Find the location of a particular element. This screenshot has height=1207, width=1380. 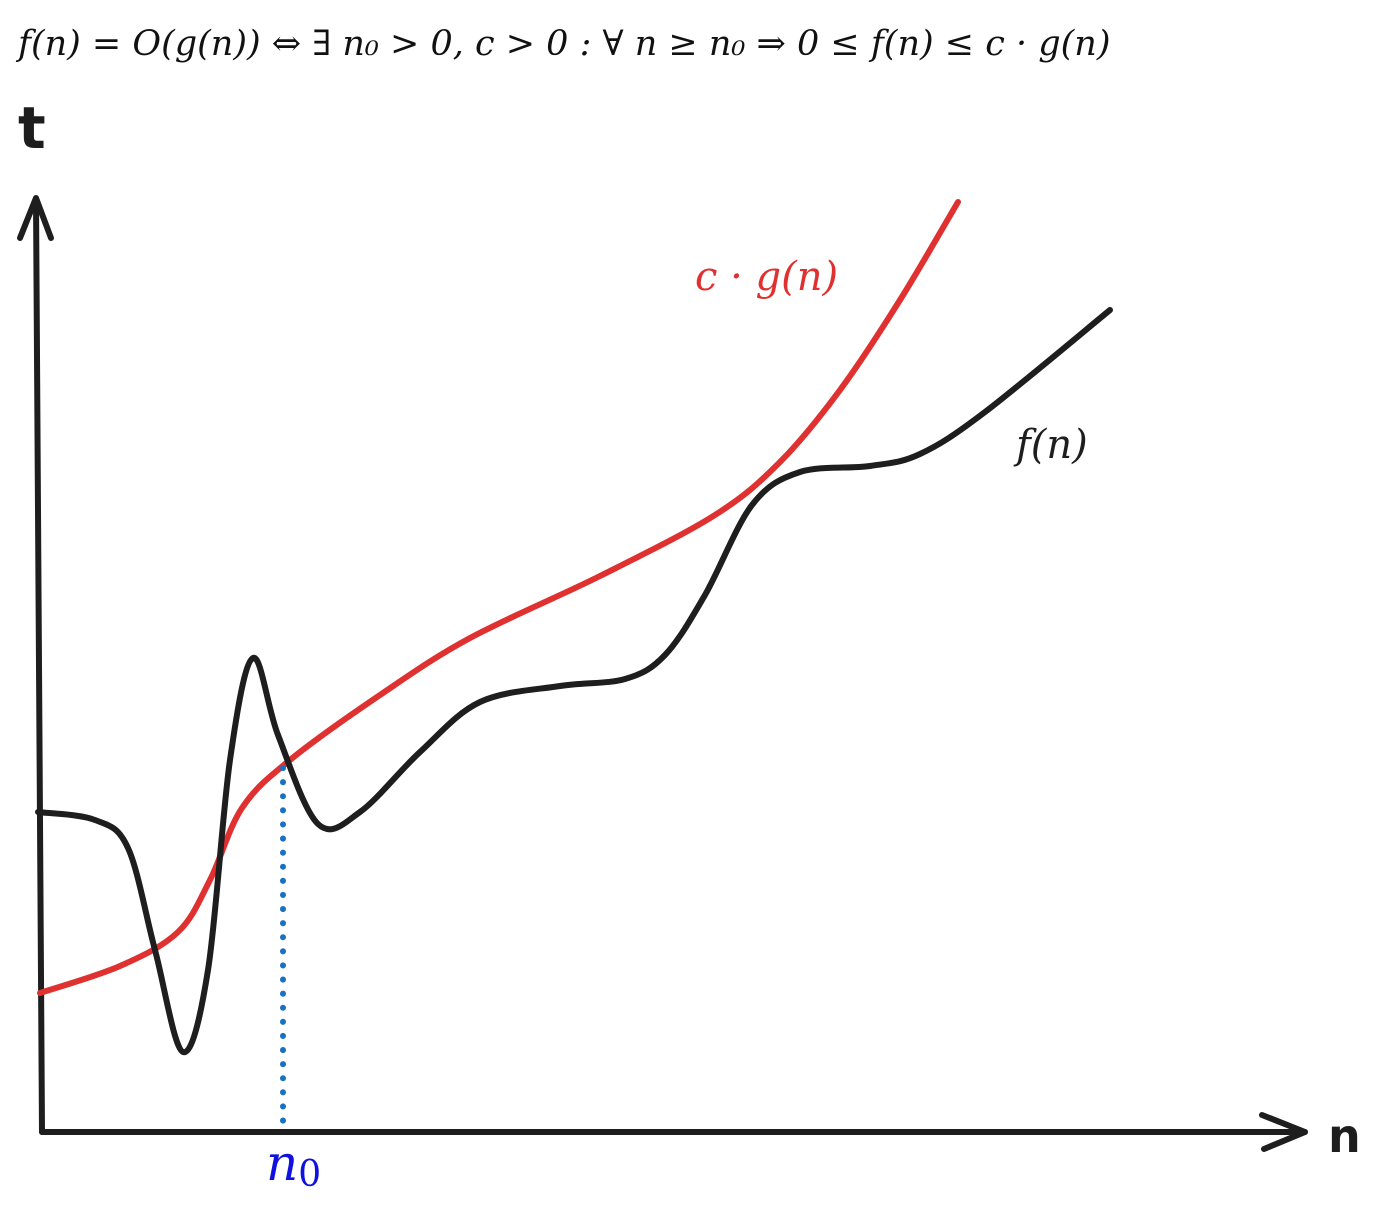

threshold-subscript: 0 is located at coordinates (309, 1174).